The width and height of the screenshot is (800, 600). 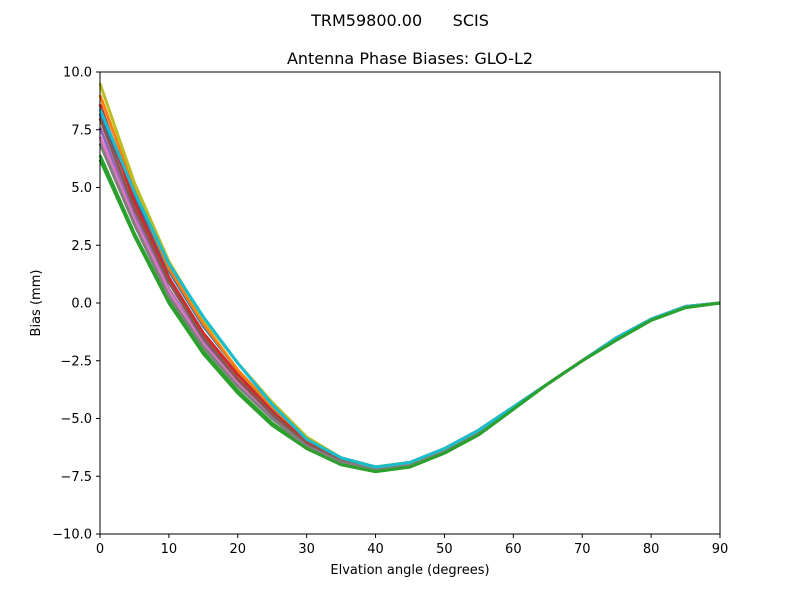 I want to click on y-tick-label: 0.0, so click(x=81, y=304).